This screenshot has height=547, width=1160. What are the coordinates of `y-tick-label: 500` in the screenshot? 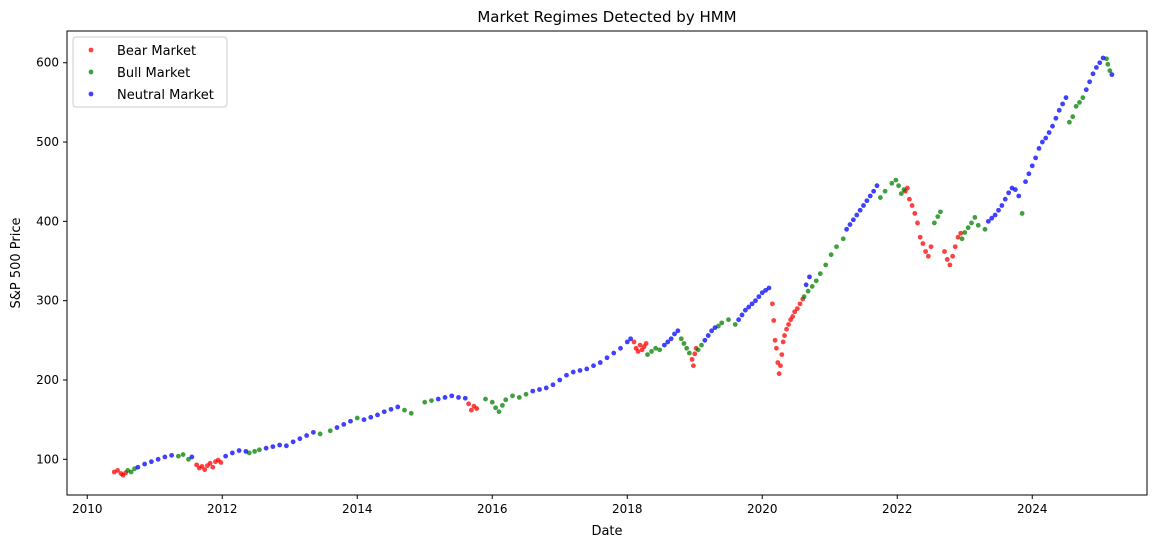 It's located at (47, 142).